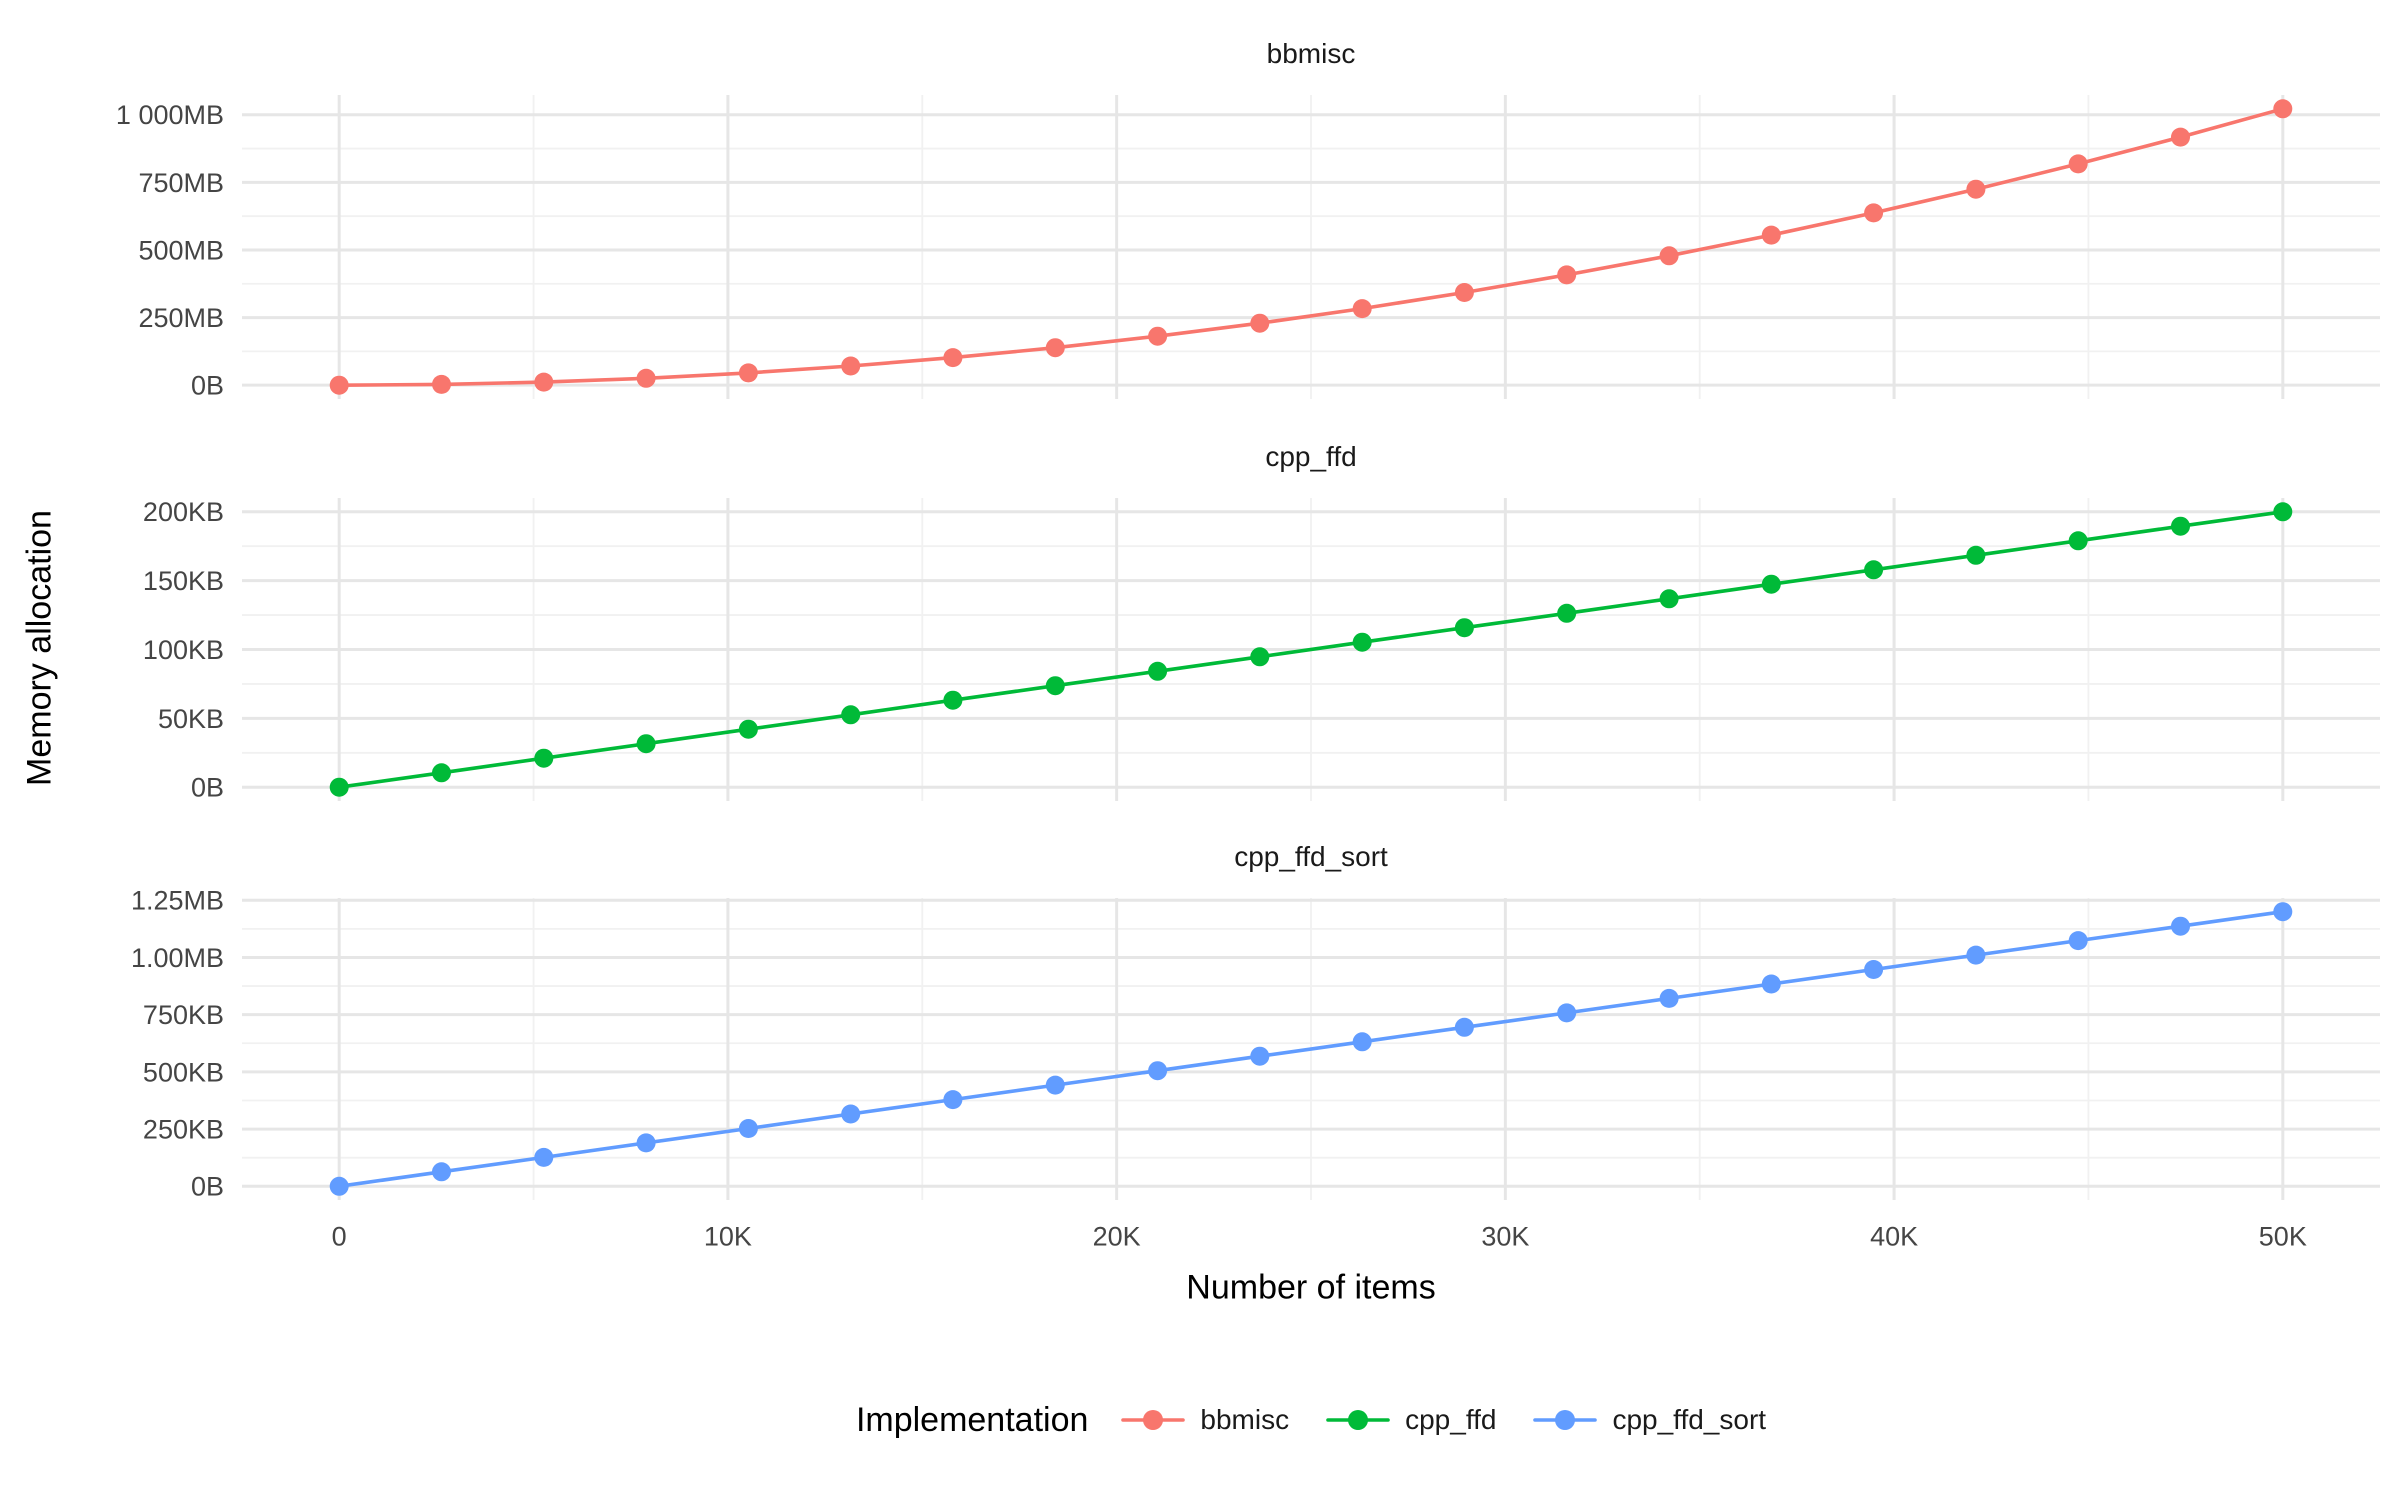 Image resolution: width=2400 pixels, height=1500 pixels. What do you see at coordinates (183, 1015) in the screenshot?
I see `y-tick-label: 750KB` at bounding box center [183, 1015].